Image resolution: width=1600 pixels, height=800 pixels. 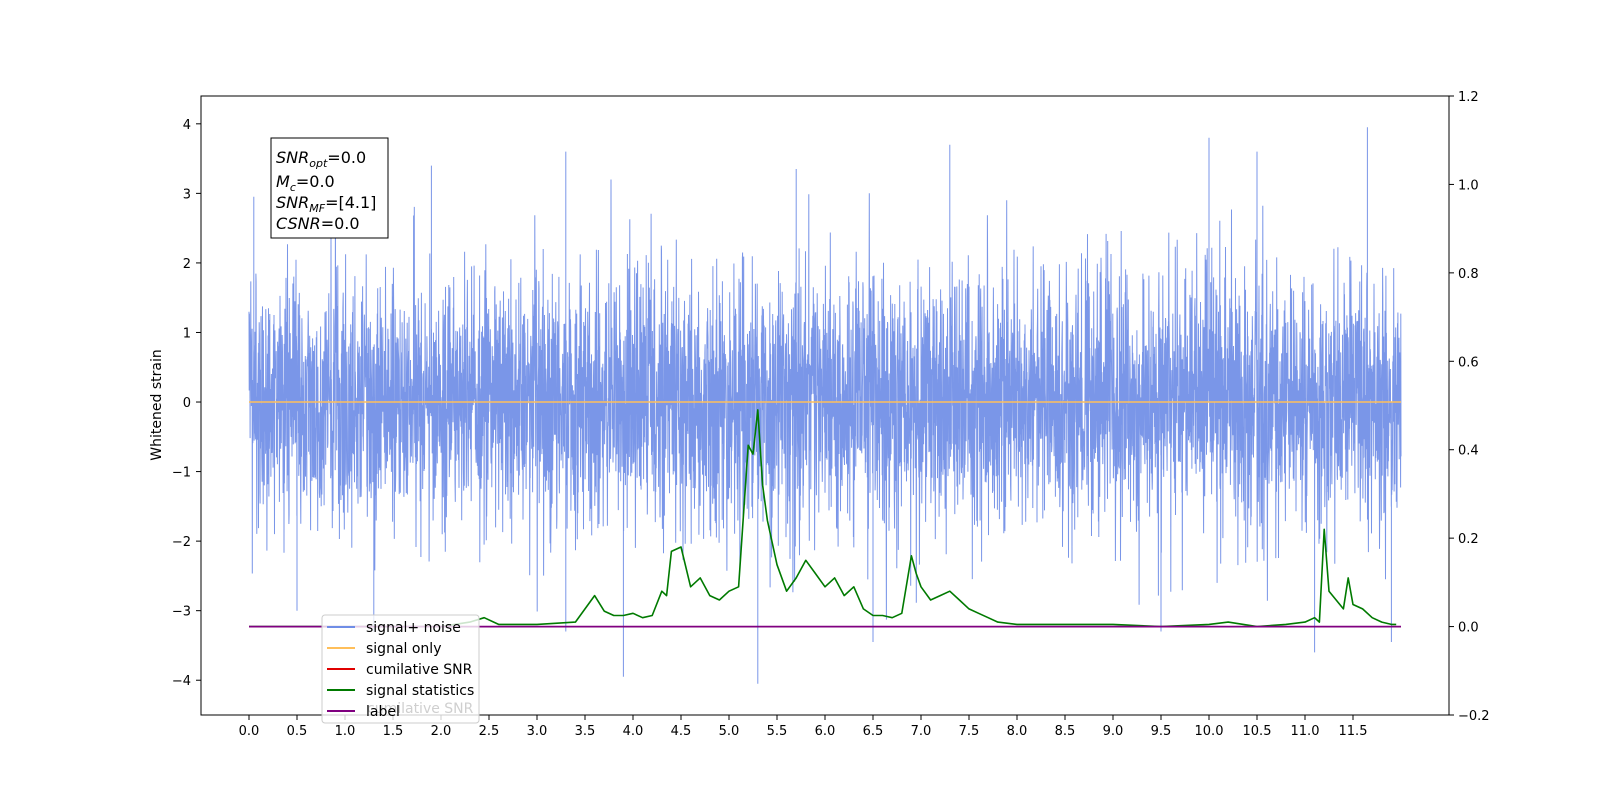 What do you see at coordinates (441, 731) in the screenshot?
I see `x-tick-label: 2.0` at bounding box center [441, 731].